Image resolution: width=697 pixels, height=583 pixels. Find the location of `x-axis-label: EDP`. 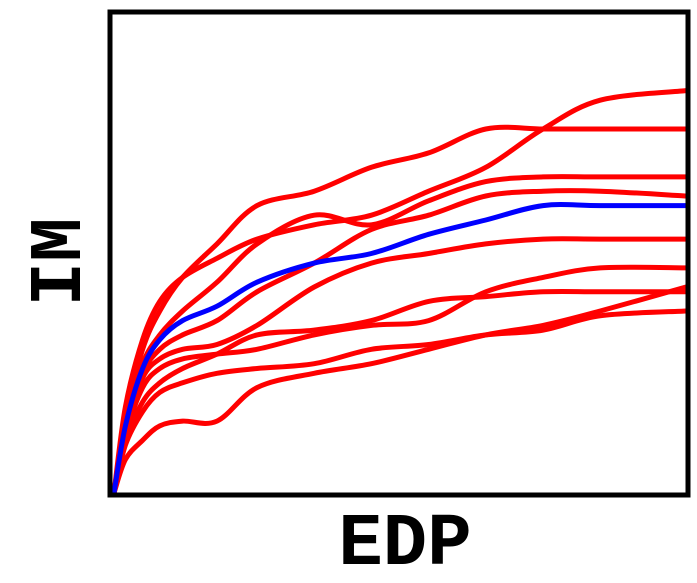

x-axis-label: EDP is located at coordinates (404, 543).